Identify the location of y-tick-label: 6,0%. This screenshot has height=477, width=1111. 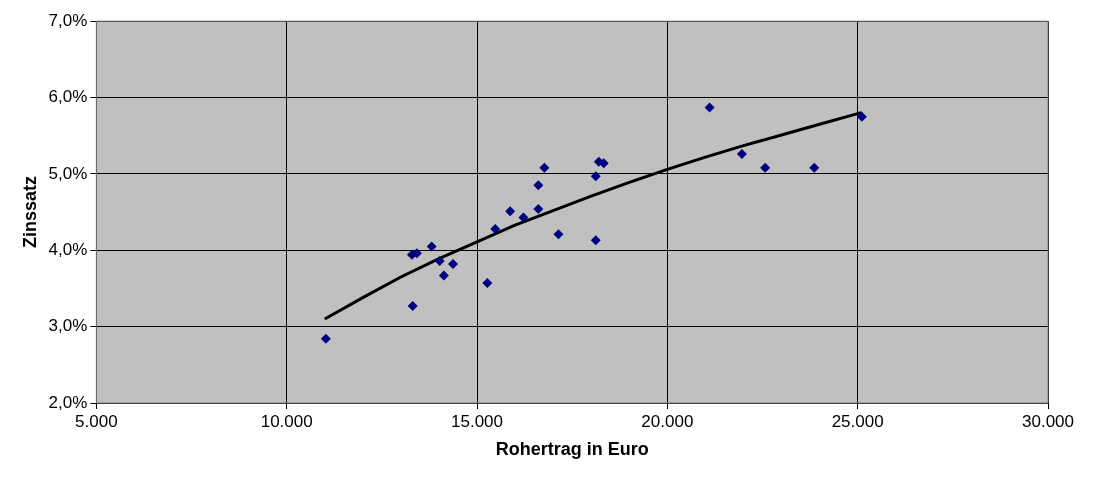
(68, 97).